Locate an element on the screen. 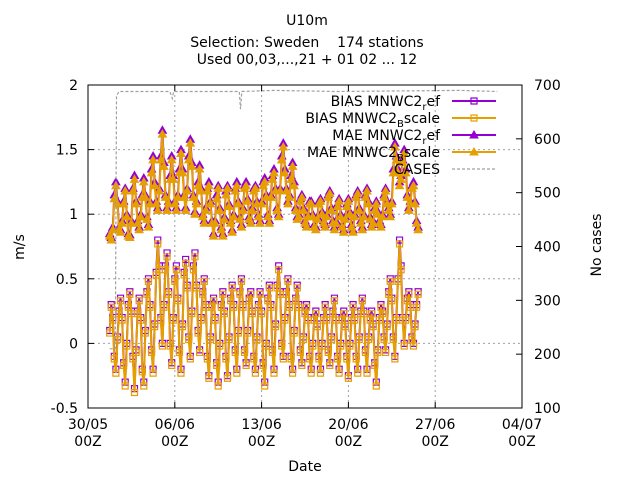  y2-tick-label: 200 is located at coordinates (547, 355).